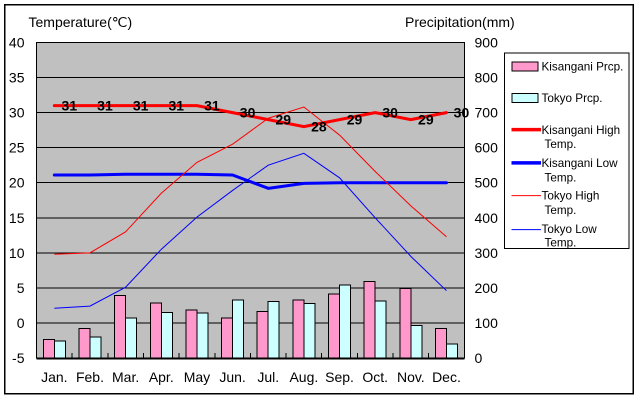 This screenshot has height=405, width=640. Describe the element at coordinates (17, 218) in the screenshot. I see `svg-text: 15` at that location.